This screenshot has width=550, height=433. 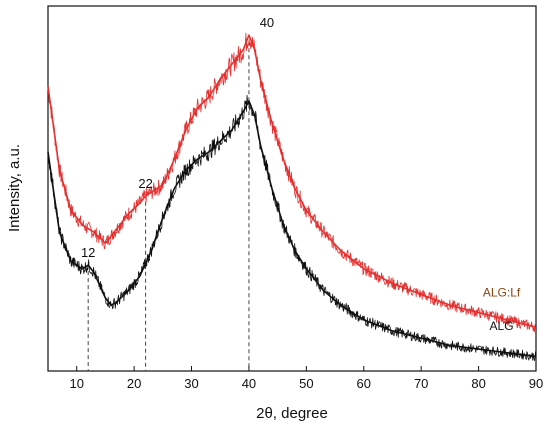 What do you see at coordinates (134, 383) in the screenshot?
I see `x-tick-label: 20` at bounding box center [134, 383].